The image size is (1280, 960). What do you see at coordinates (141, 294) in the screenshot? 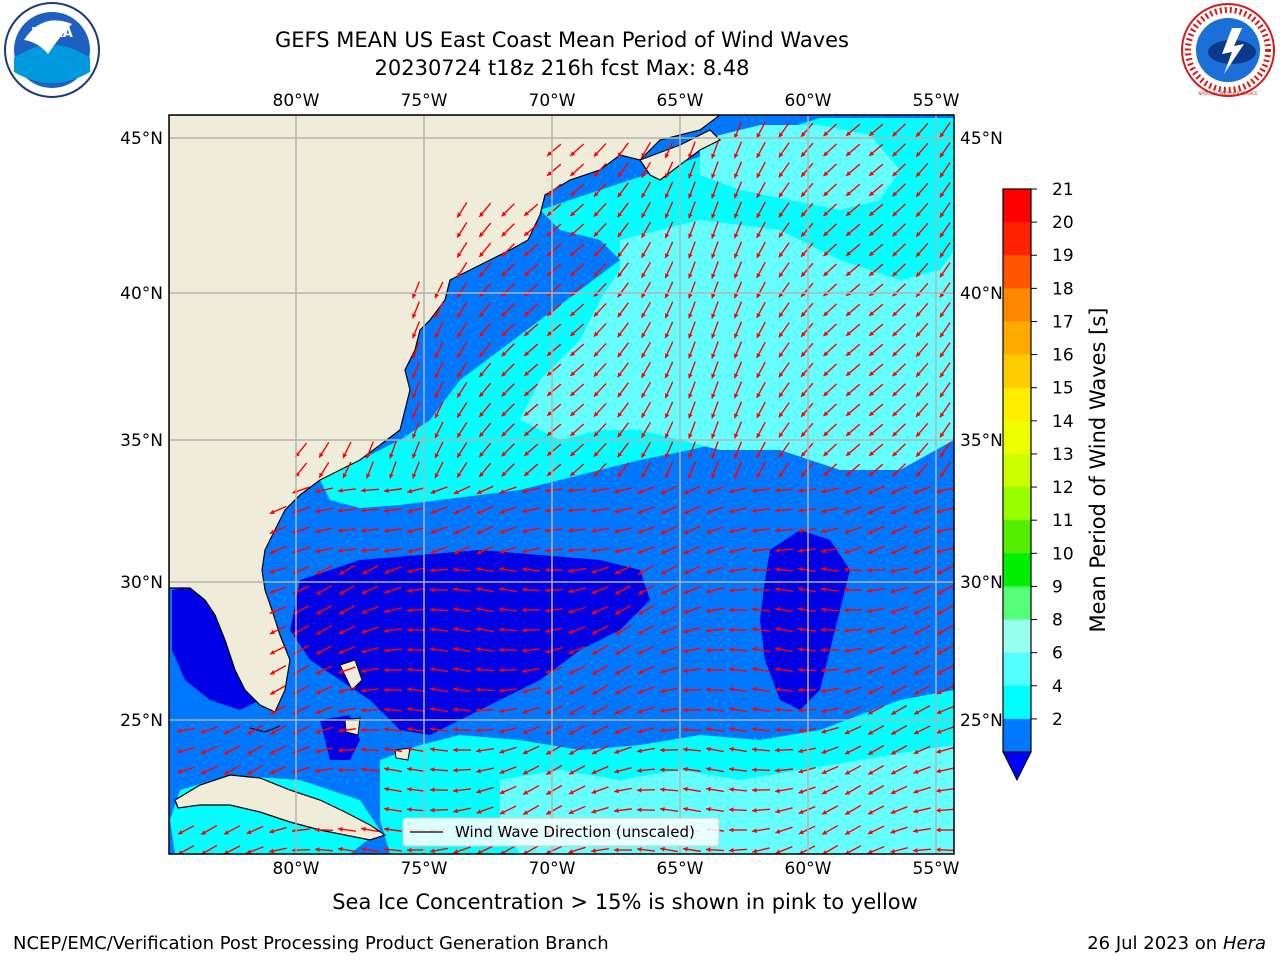
I see `lat-tick-label: 40°N` at bounding box center [141, 294].